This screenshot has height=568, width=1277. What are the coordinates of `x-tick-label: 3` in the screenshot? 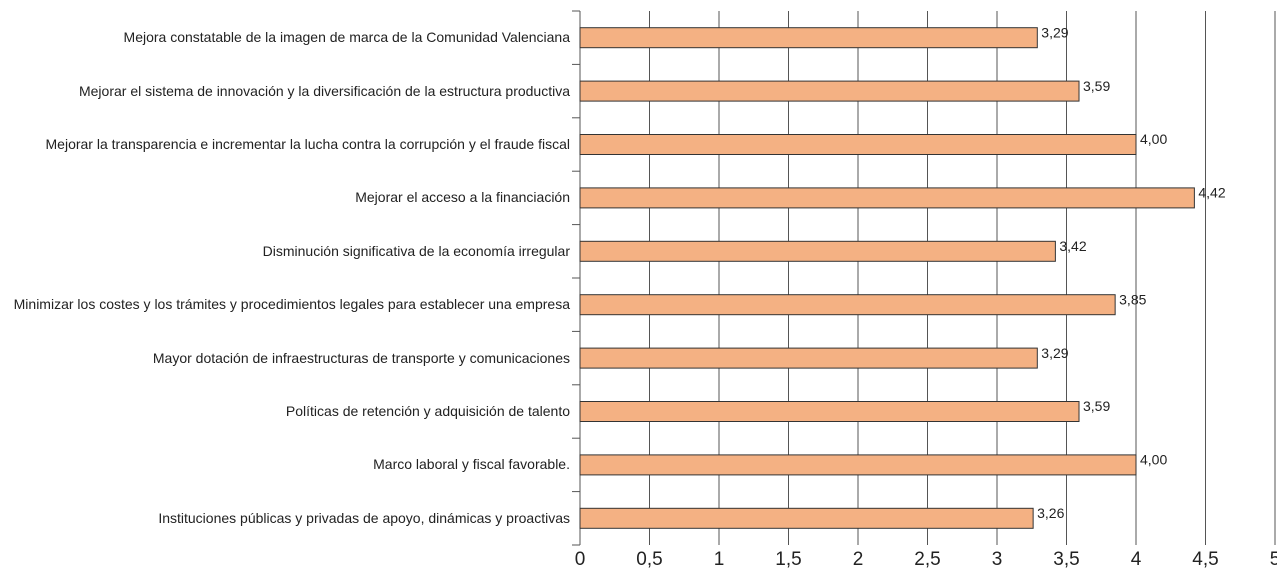 It's located at (997, 558).